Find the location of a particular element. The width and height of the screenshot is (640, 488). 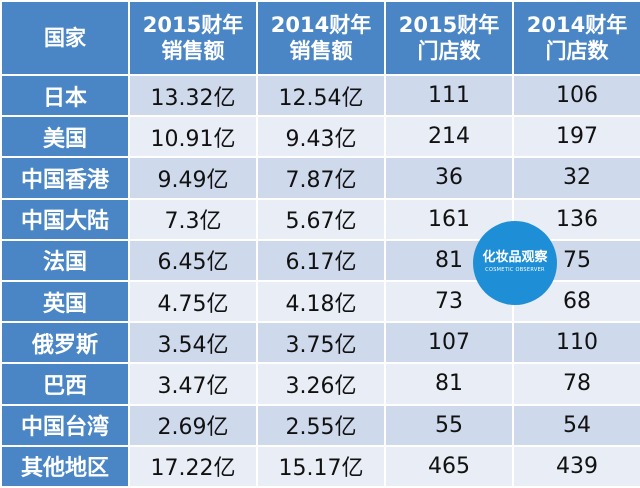

row-stores-2015: 55 is located at coordinates (449, 425).